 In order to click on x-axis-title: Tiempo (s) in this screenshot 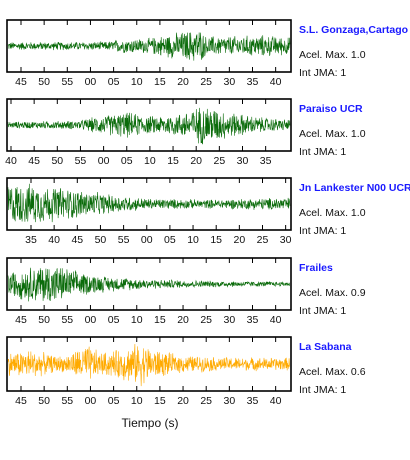, I will do `click(150, 423)`.